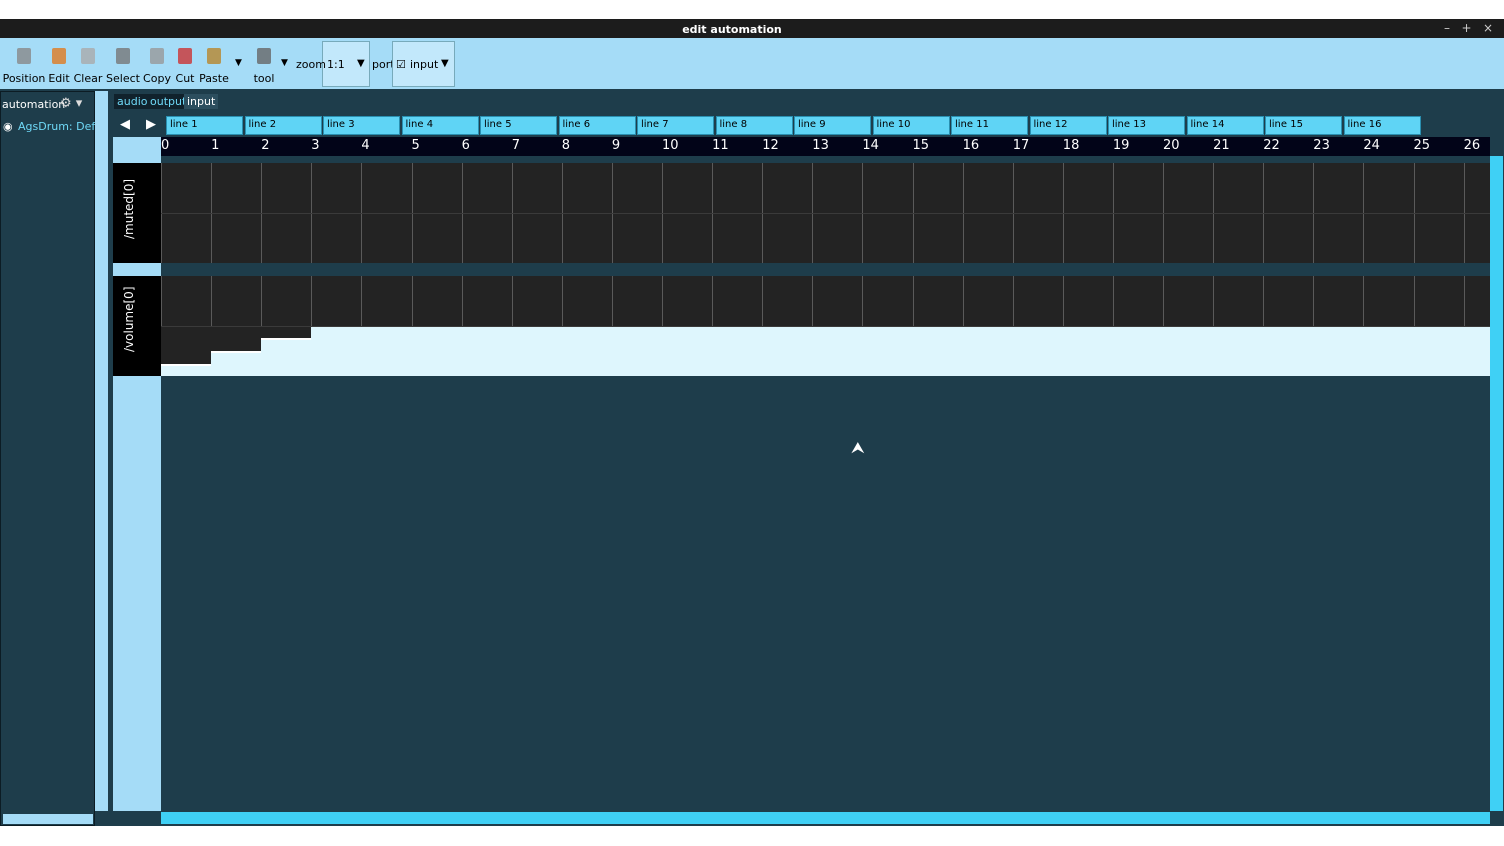 This screenshot has height=846, width=1504. I want to click on mouse-cursor: ⮝, so click(858, 447).